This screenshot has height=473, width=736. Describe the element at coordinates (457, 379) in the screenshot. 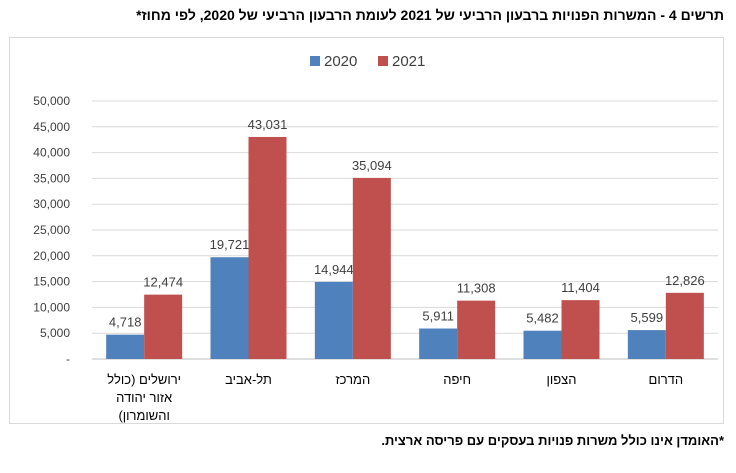

I see `category-label: חיפה` at that location.